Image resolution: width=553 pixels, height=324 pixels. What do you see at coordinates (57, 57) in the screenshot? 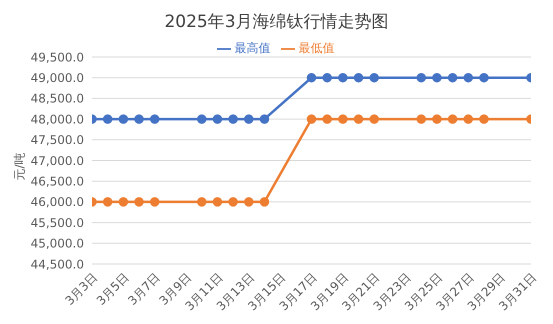
I see `y-tick-label: 49,500.0` at bounding box center [57, 57].